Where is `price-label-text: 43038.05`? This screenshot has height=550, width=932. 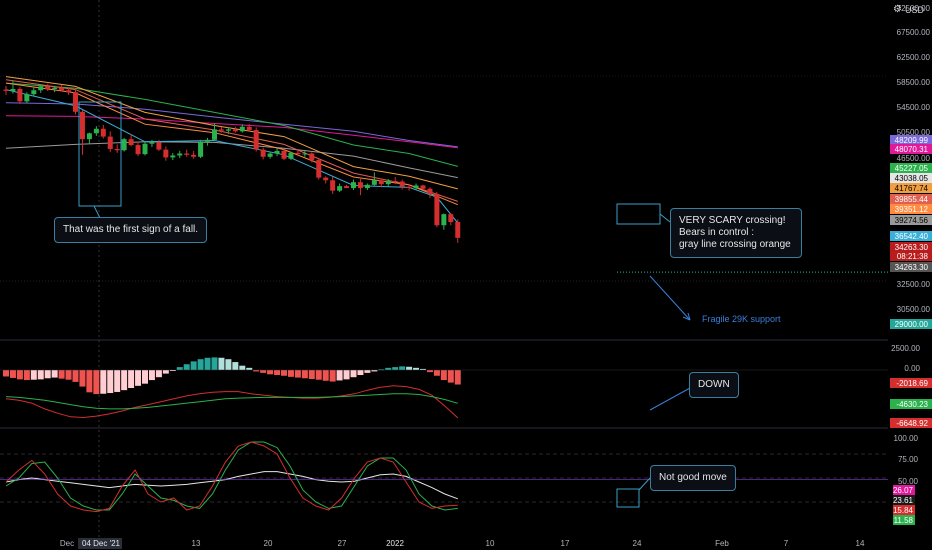
price-label-text: 43038.05 is located at coordinates (912, 178).